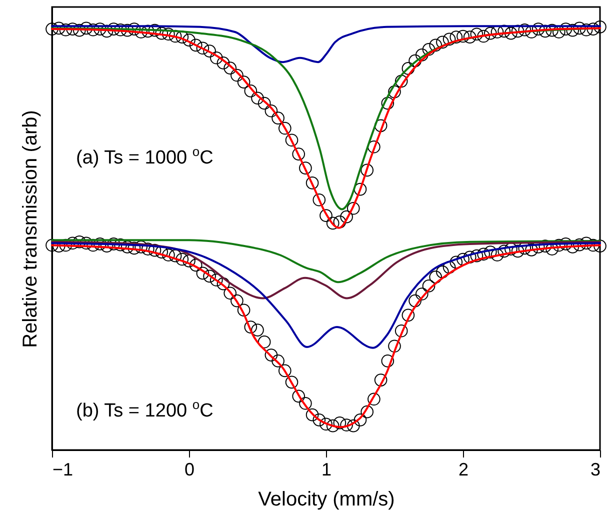  Describe the element at coordinates (326, 499) in the screenshot. I see `x-axis-title: Velocity (mm/s)` at that location.